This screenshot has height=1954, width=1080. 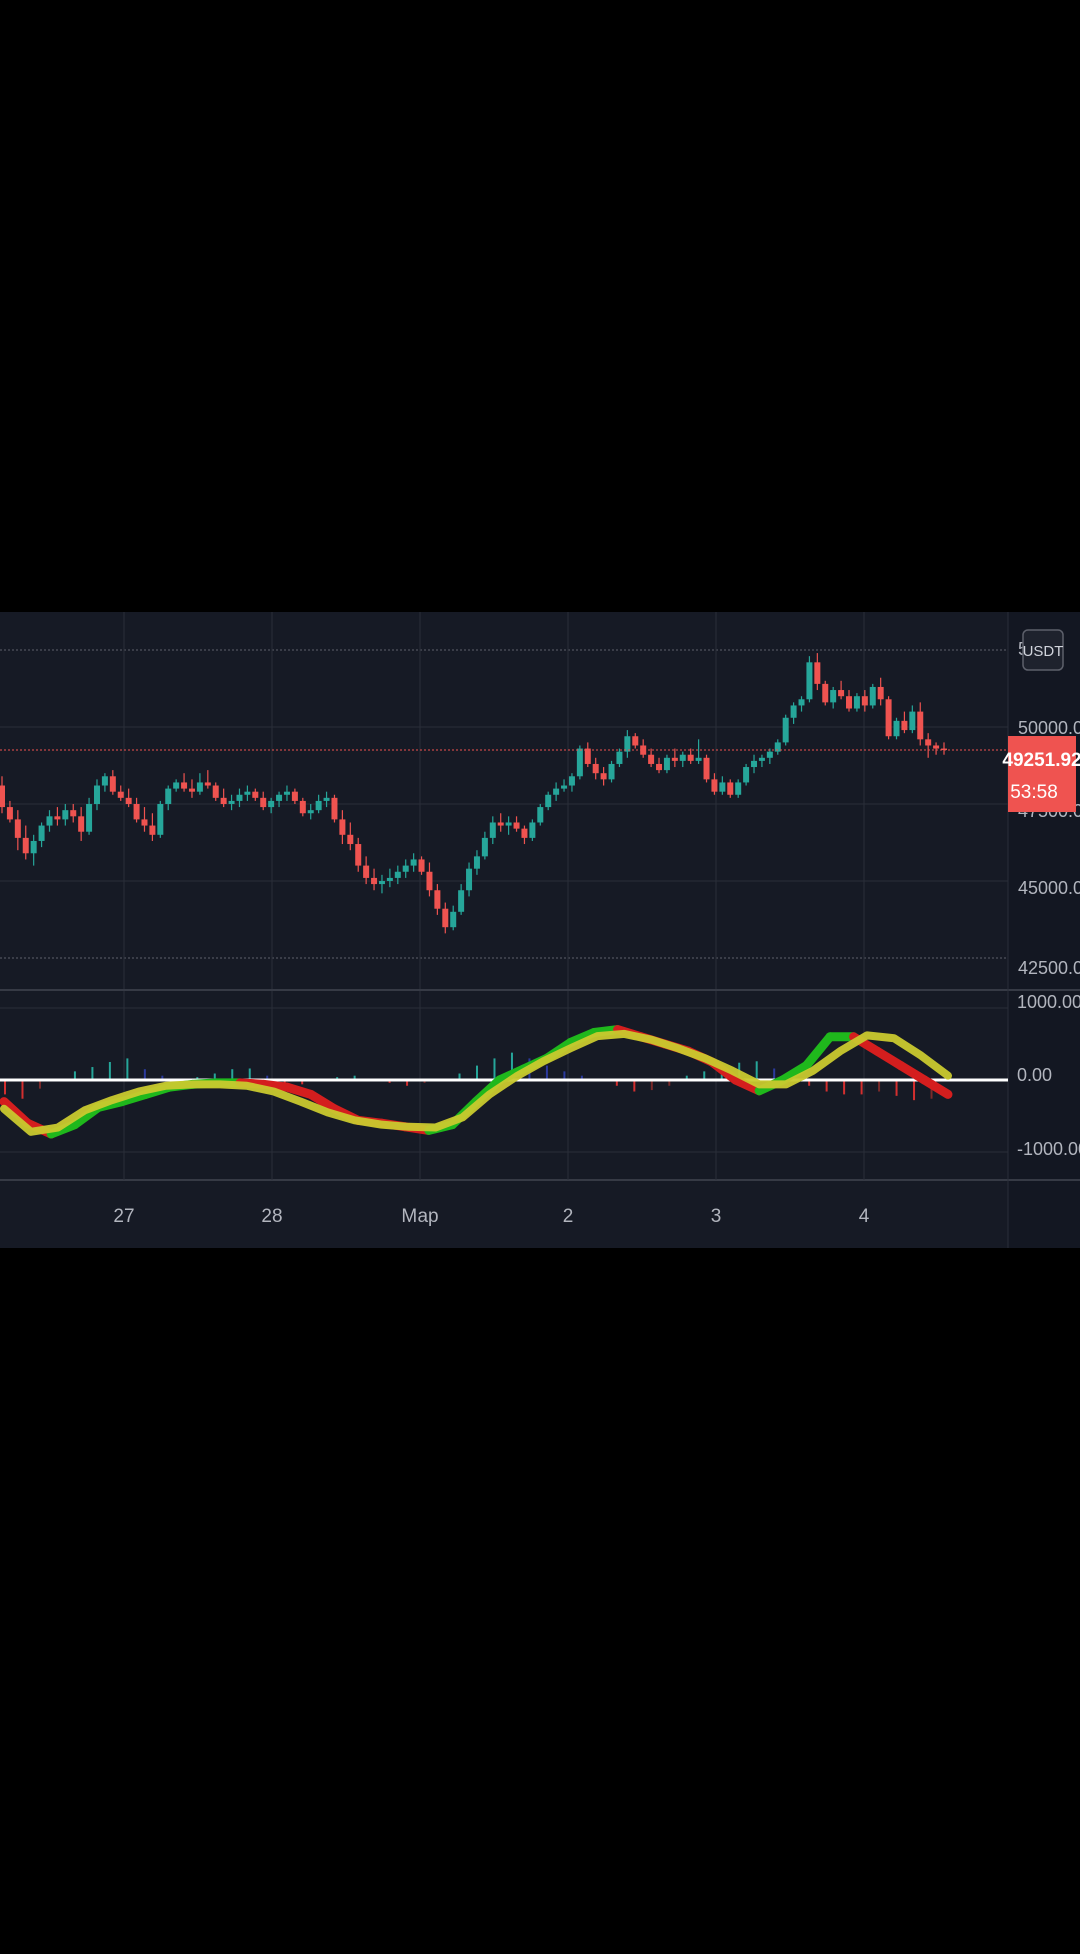 I want to click on ma-lines, so click(x=504, y=1082).